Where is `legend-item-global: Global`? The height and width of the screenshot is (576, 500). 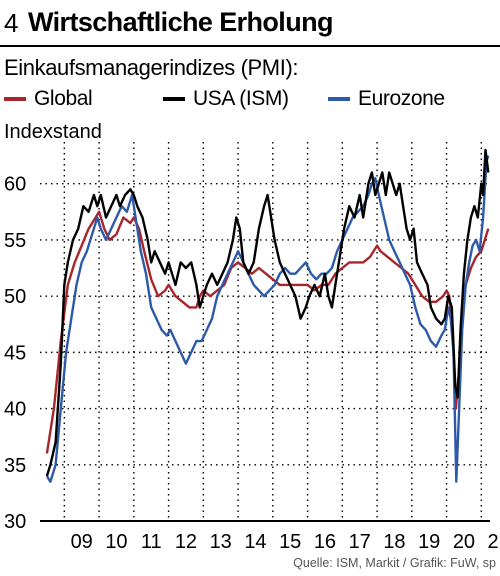
legend-item-global: Global is located at coordinates (48, 99).